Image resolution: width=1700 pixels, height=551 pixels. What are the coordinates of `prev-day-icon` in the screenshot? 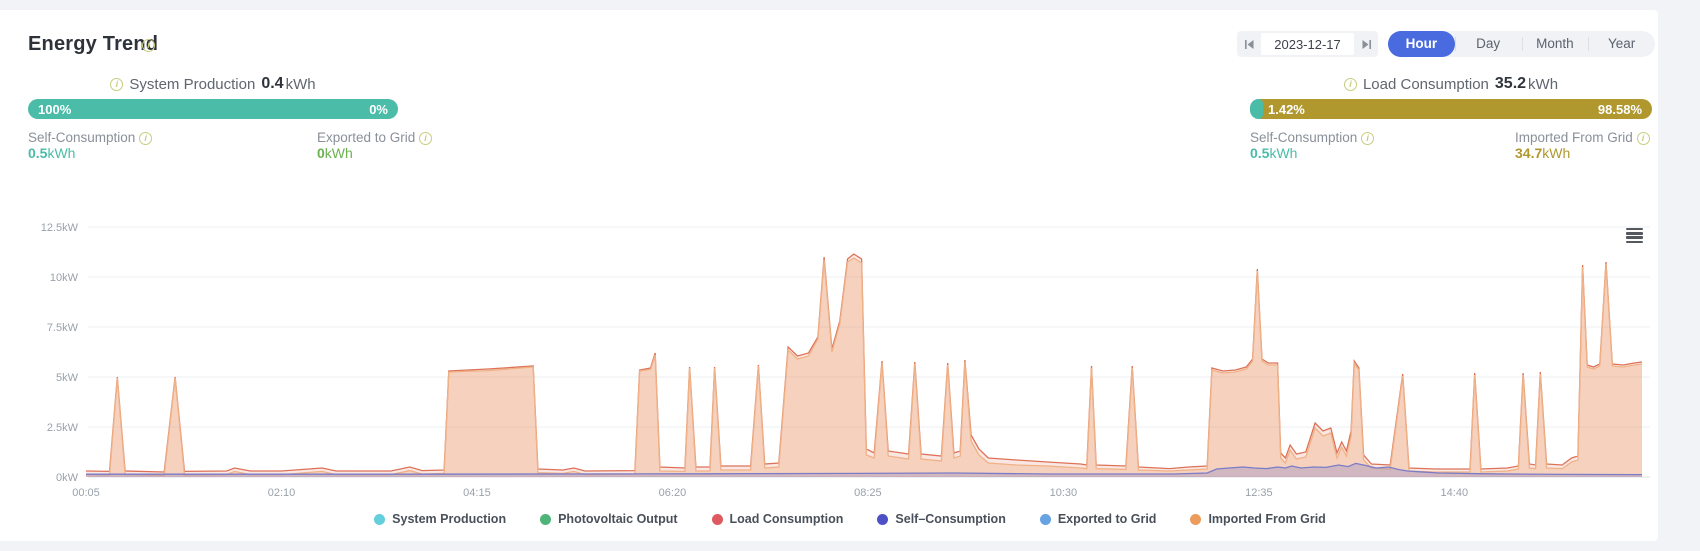 It's located at (1248, 44).